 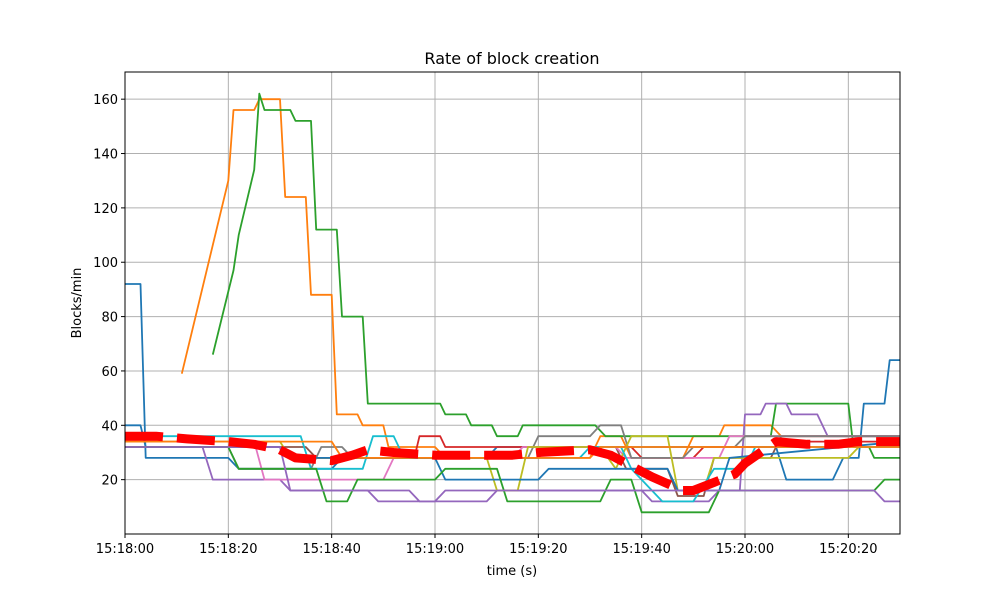 I want to click on x-axis-label: time (s), so click(x=512, y=571).